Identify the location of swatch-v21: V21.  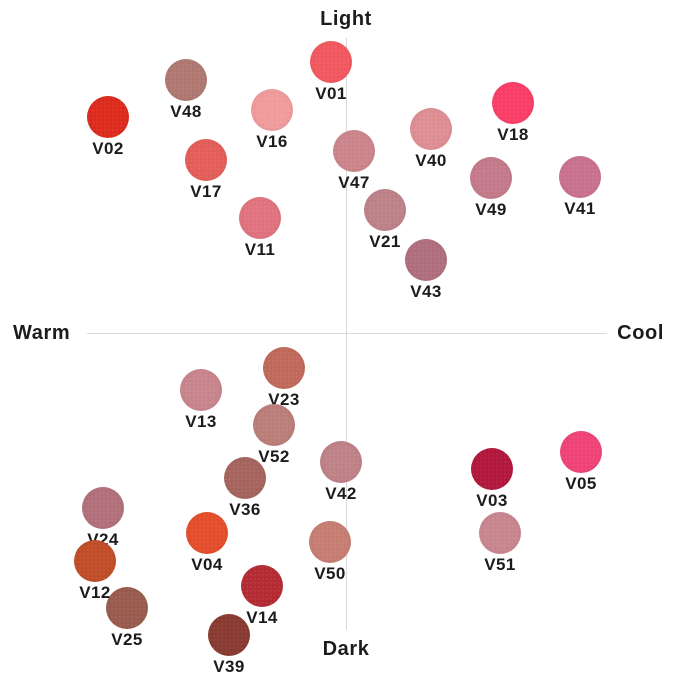
(385, 219).